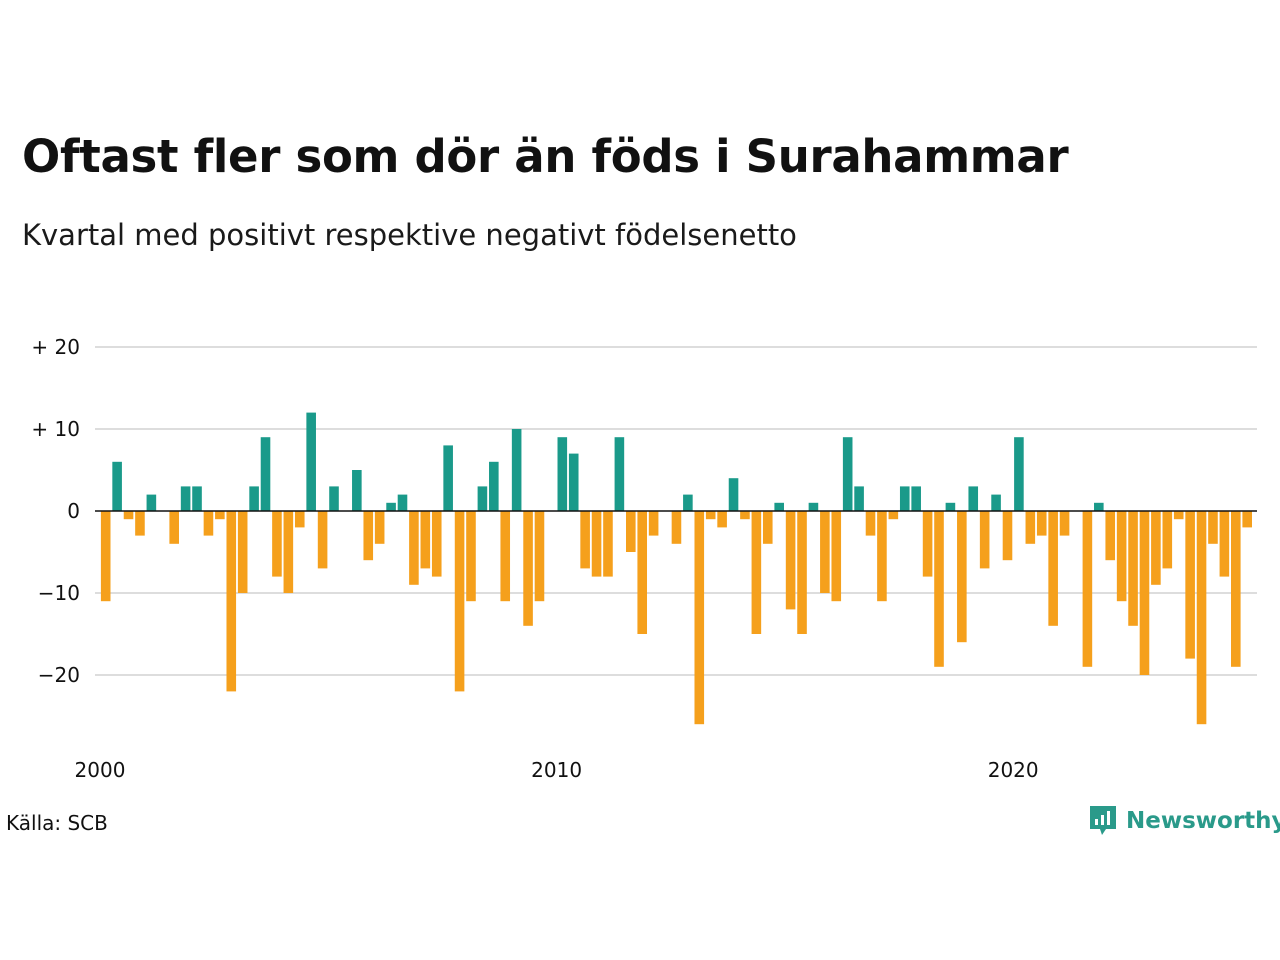  I want to click on y-axis-ticks: + 20 + 10 0 −10 −20, so click(55, 511).